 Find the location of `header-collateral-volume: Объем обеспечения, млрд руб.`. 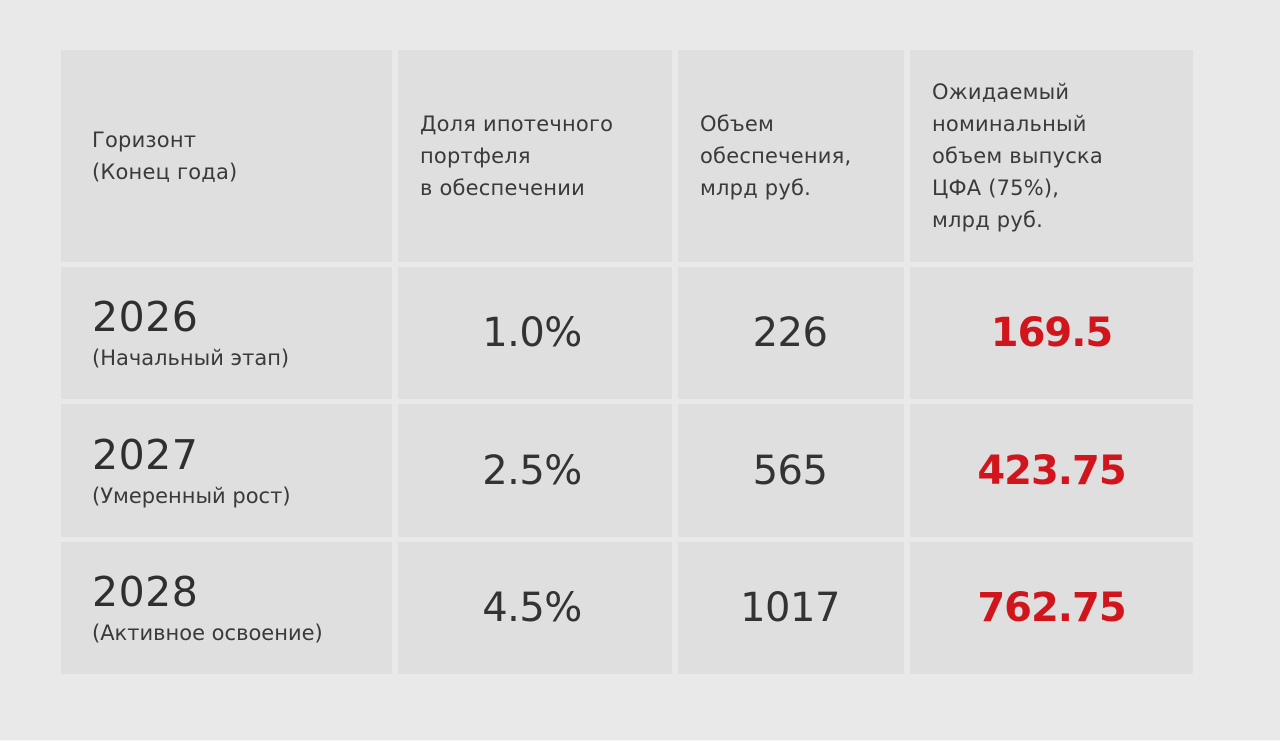

header-collateral-volume: Объем обеспечения, млрд руб. is located at coordinates (791, 156).